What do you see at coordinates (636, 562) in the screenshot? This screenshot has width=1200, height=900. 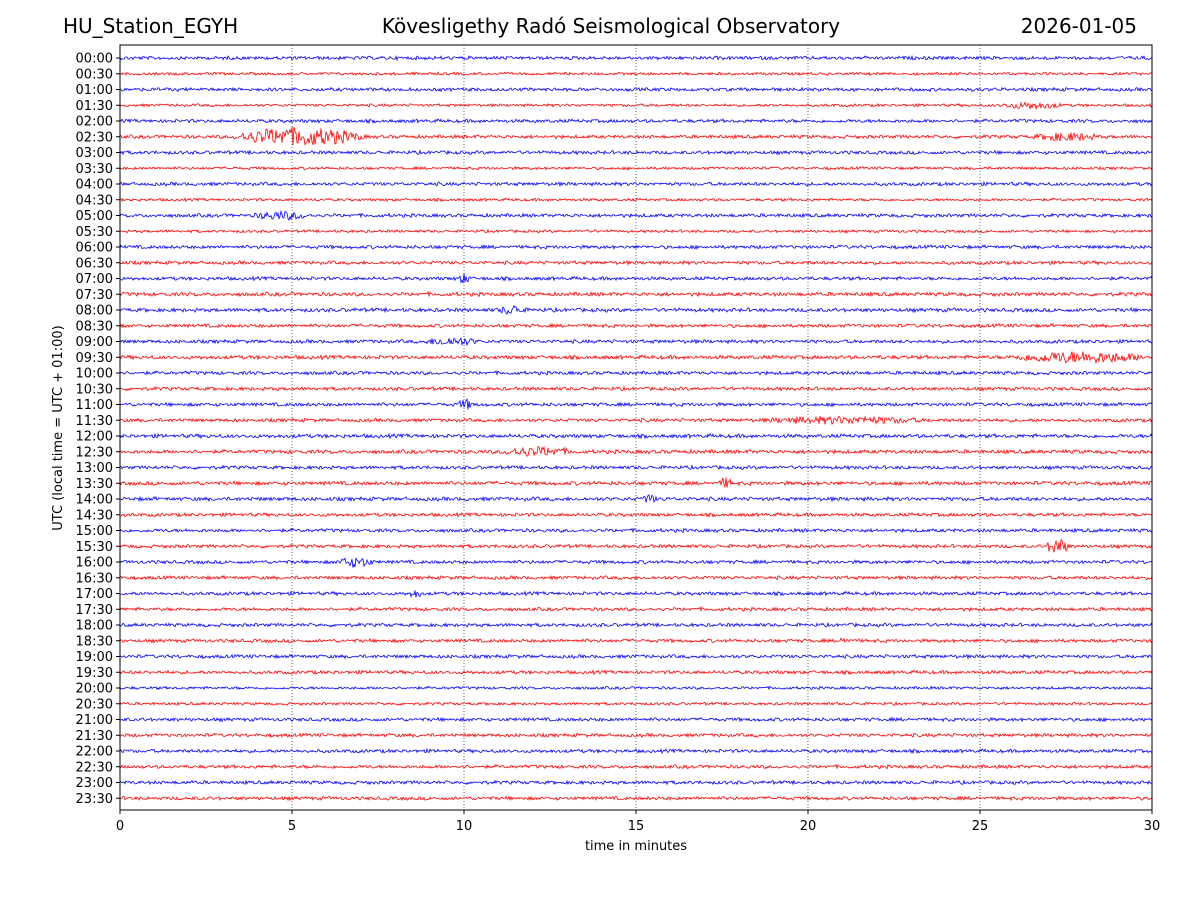 I see `trace-16:00` at bounding box center [636, 562].